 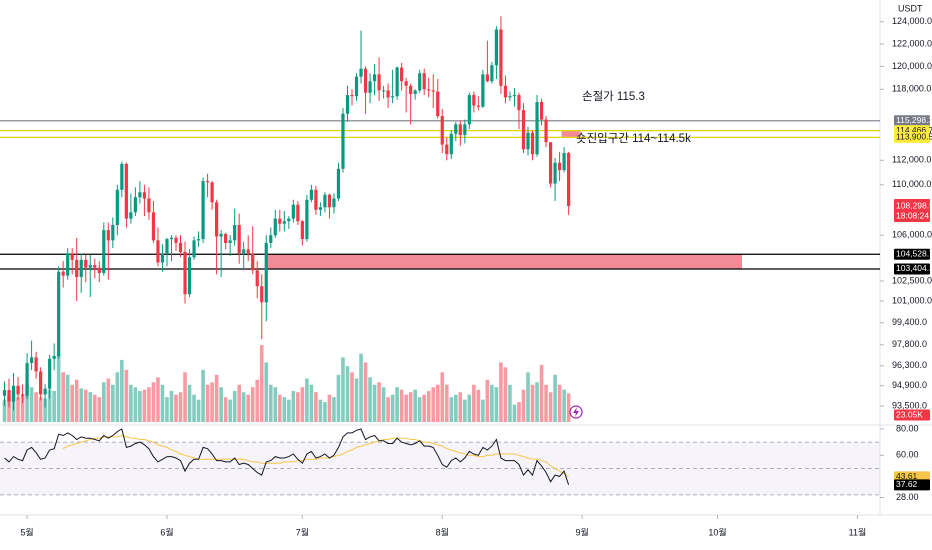 I want to click on y-tick-label: 93,500.0, so click(x=909, y=405).